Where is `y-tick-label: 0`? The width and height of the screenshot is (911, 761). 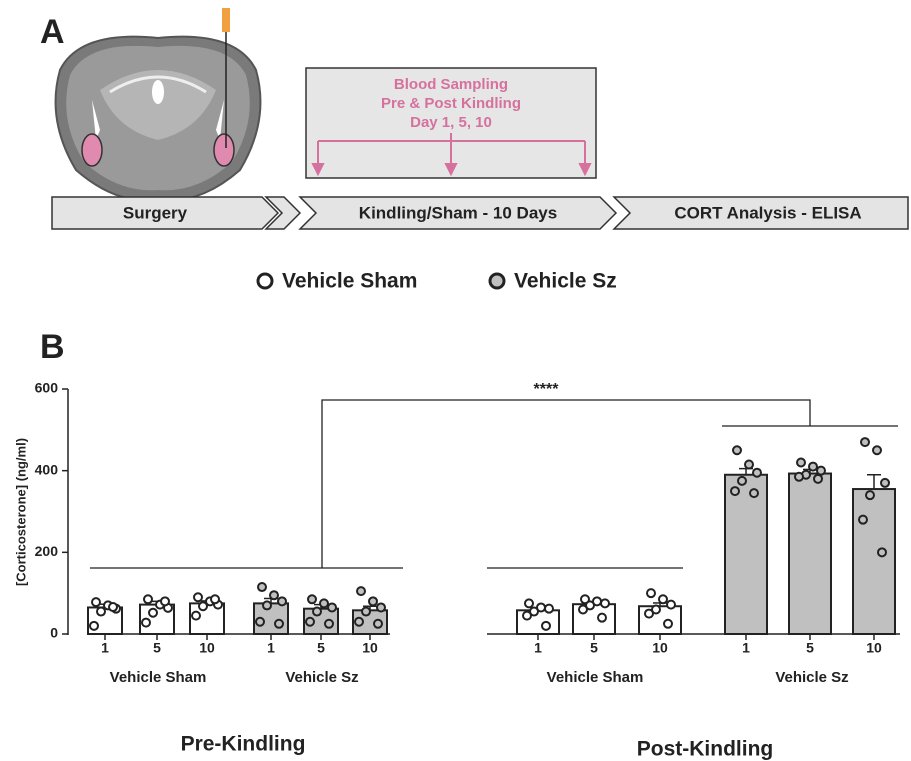 y-tick-label: 0 is located at coordinates (54, 633).